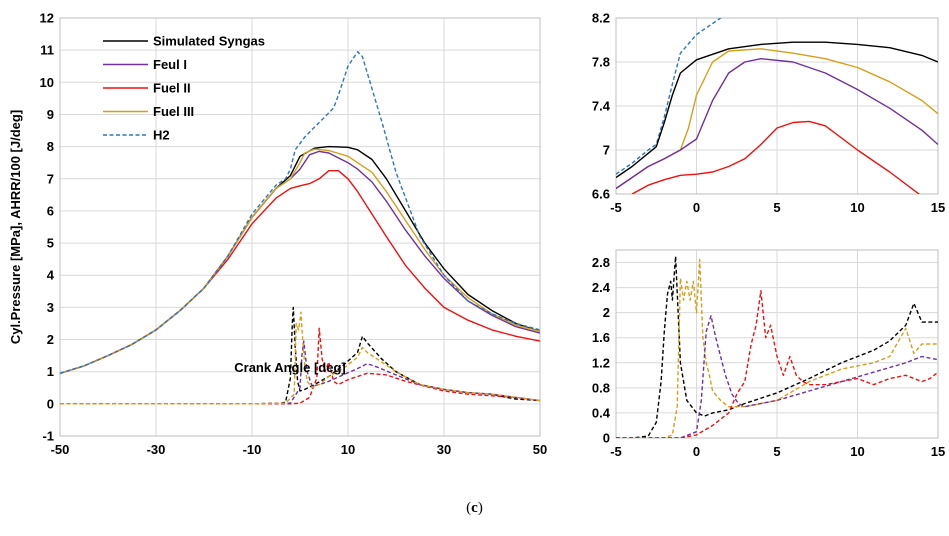 The image size is (949, 536). What do you see at coordinates (601, 62) in the screenshot?
I see `zoom-top-ytick-label: 7.8` at bounding box center [601, 62].